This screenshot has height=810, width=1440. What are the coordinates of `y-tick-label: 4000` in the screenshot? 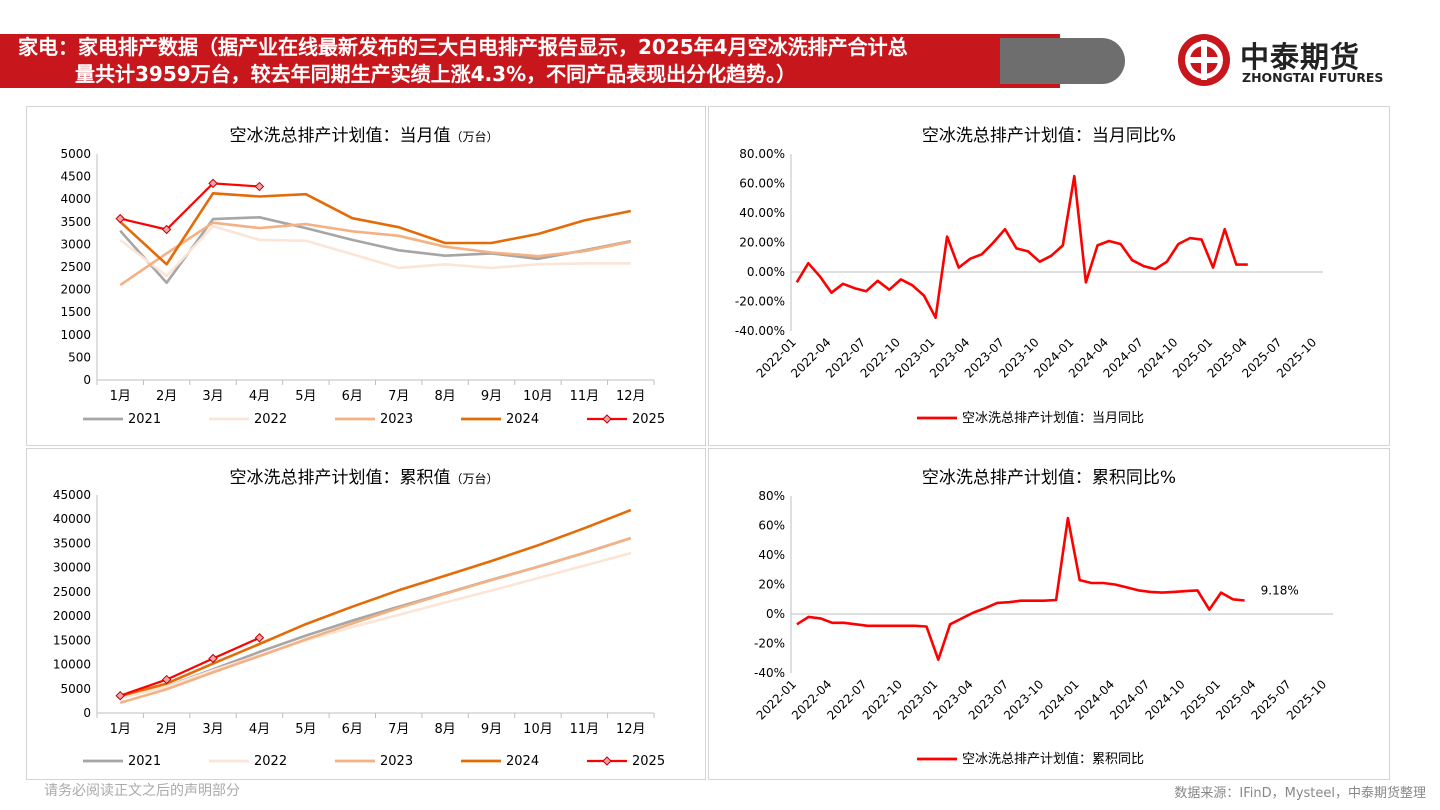 It's located at (75, 199).